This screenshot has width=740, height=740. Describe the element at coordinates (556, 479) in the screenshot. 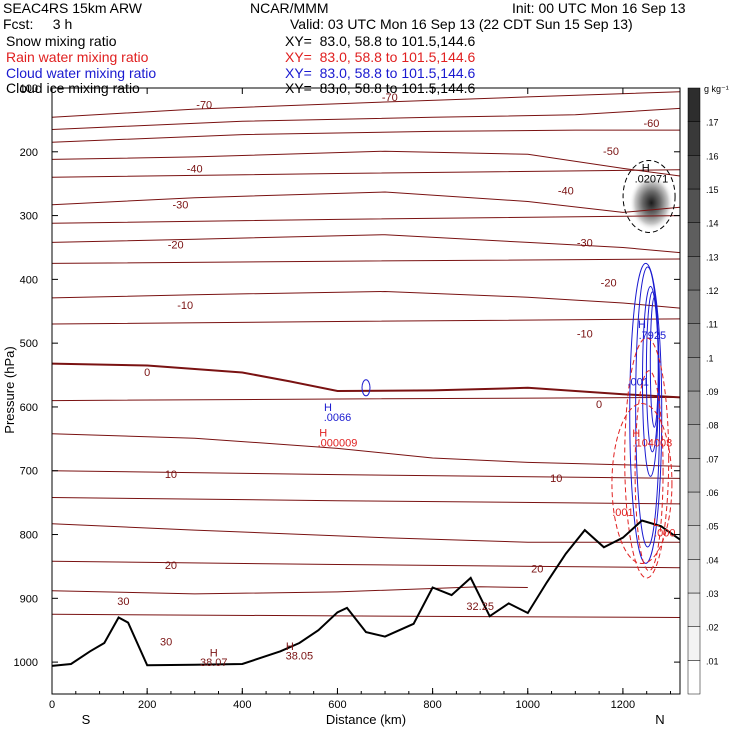

I see `temp-contour-label: 10` at that location.